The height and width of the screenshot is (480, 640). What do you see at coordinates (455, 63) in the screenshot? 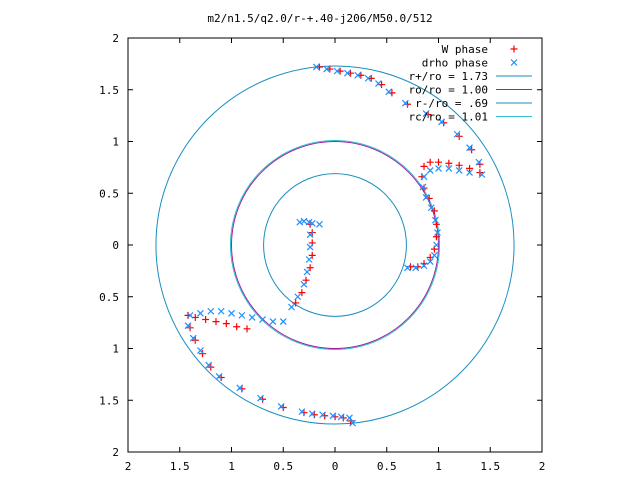
I see `legend-label-1: drho phase` at bounding box center [455, 63].